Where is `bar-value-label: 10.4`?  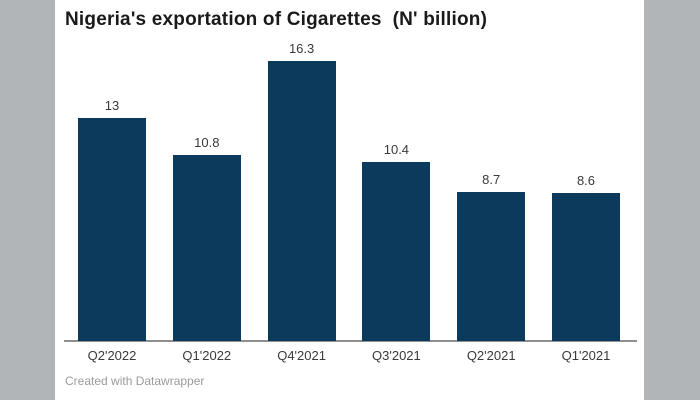
bar-value-label: 10.4 is located at coordinates (396, 149).